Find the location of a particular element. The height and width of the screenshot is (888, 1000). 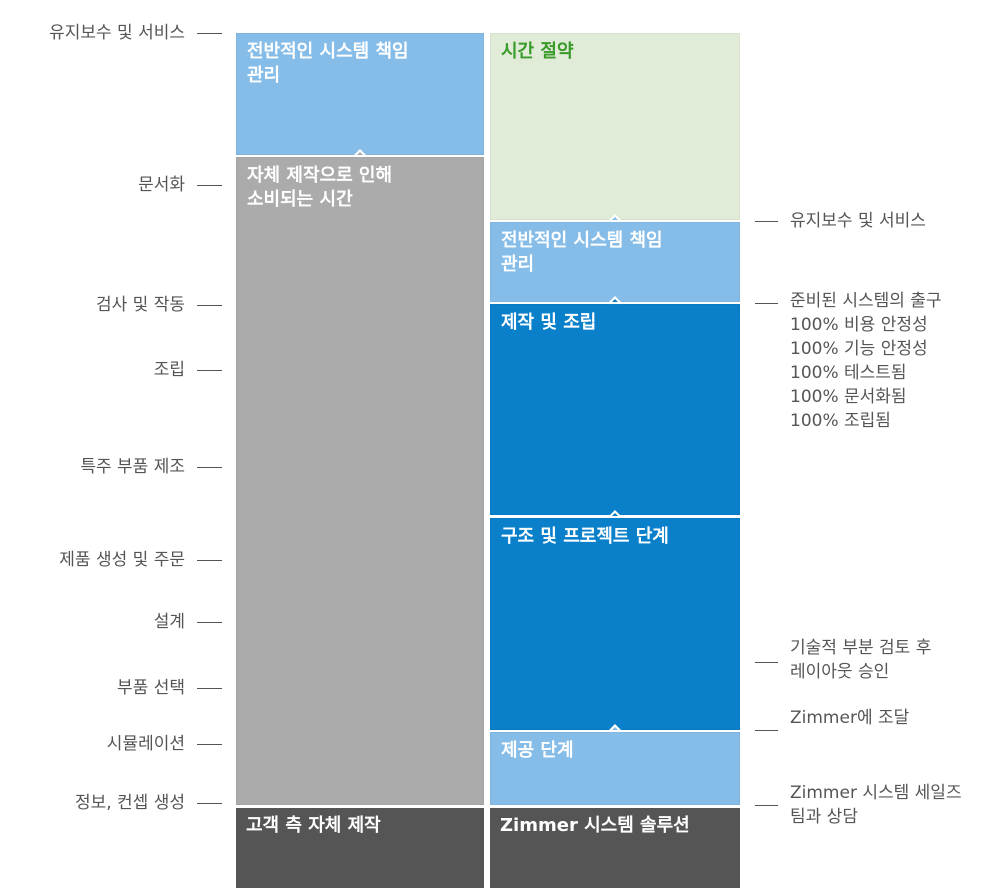

right-label: 유지보수 및 서비스 is located at coordinates (858, 221).